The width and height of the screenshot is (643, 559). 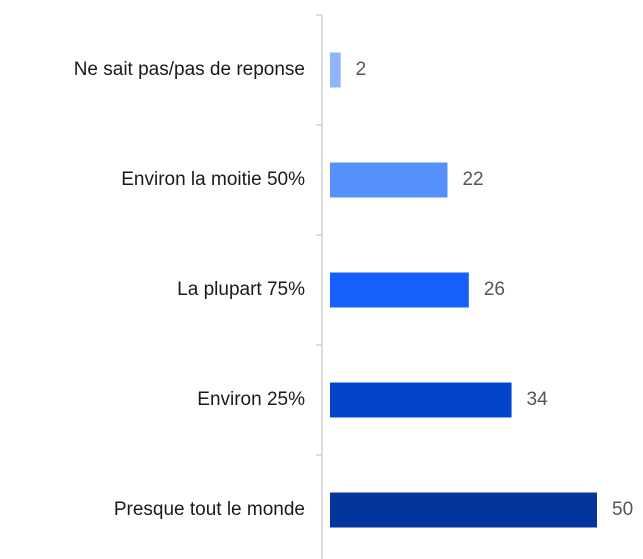 What do you see at coordinates (538, 399) in the screenshot?
I see `value-label: 34` at bounding box center [538, 399].